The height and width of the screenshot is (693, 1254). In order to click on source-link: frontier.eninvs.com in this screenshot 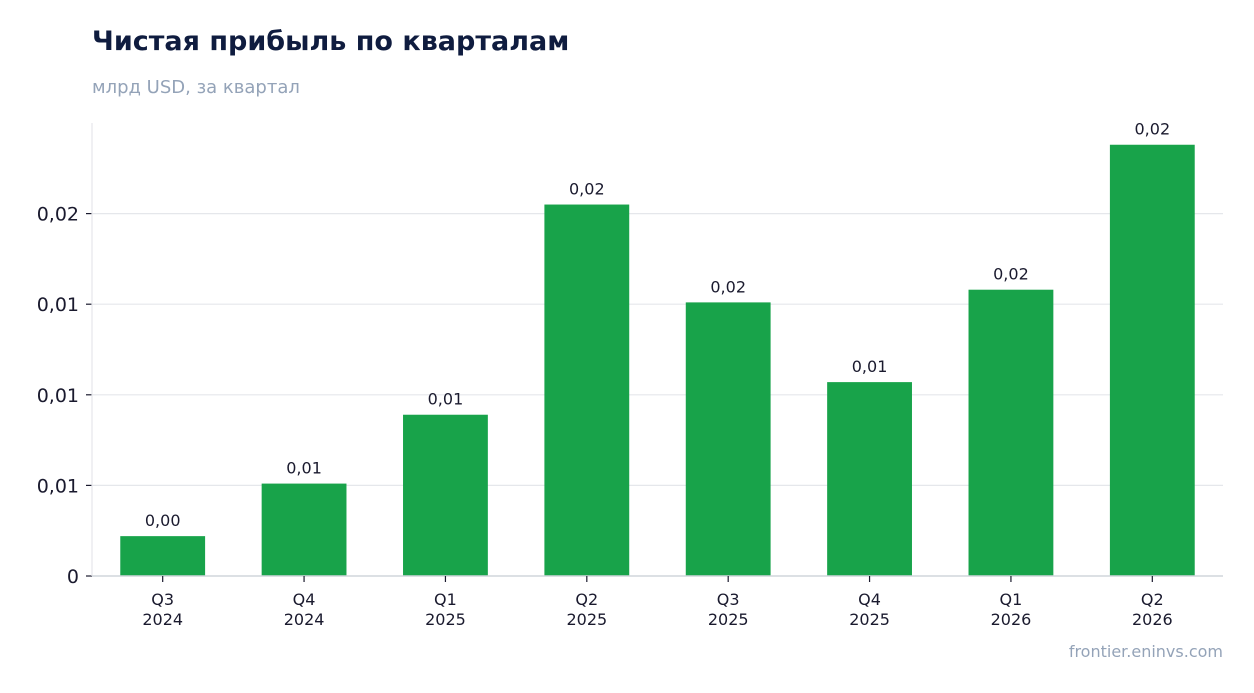, I will do `click(1145, 651)`.